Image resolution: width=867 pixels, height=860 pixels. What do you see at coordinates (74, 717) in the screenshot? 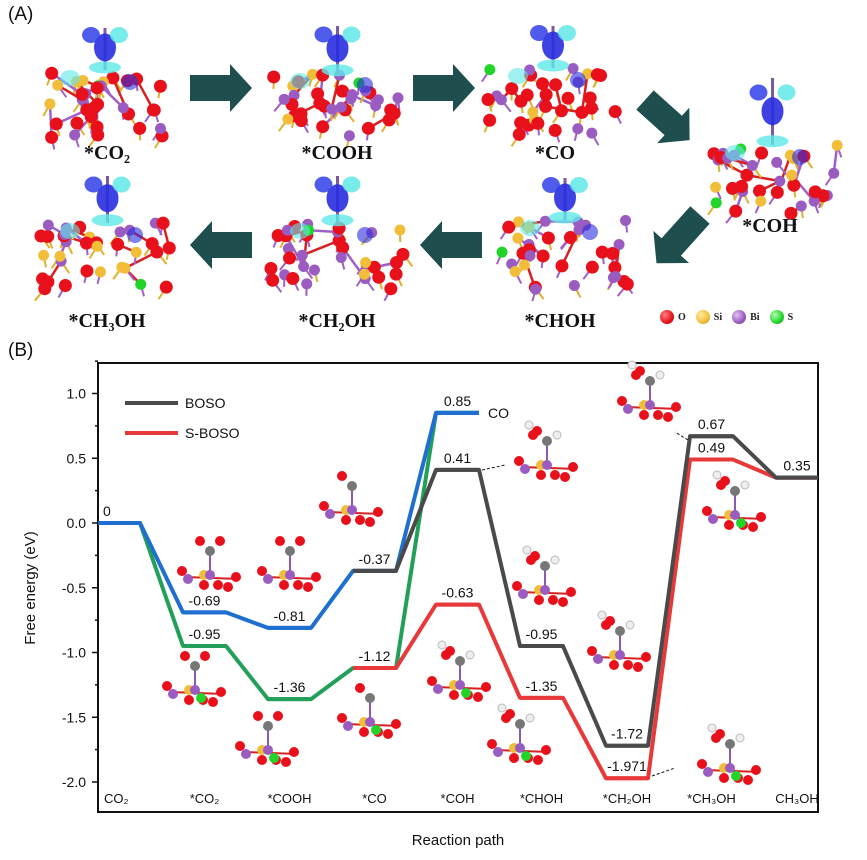
I see `y-tick-label: -1.5` at bounding box center [74, 717].